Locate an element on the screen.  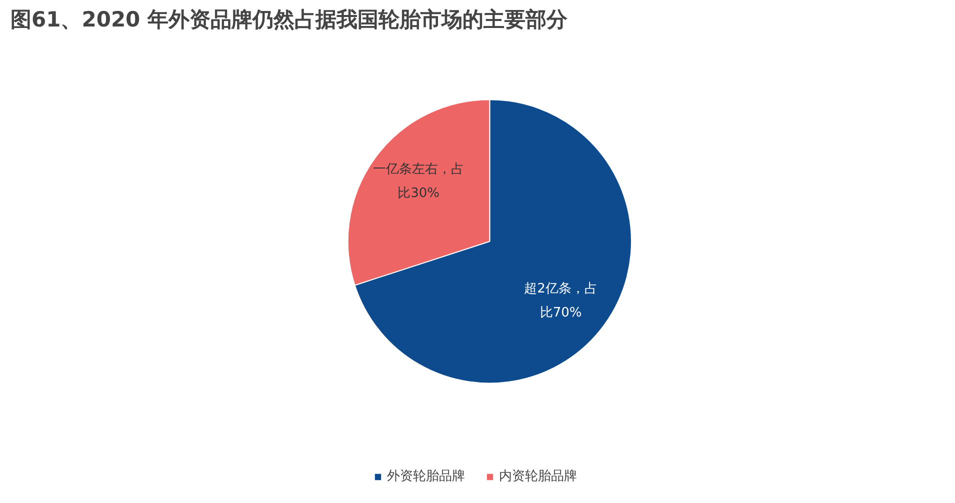
legend-label: 外资轮胎品牌 is located at coordinates (426, 476).